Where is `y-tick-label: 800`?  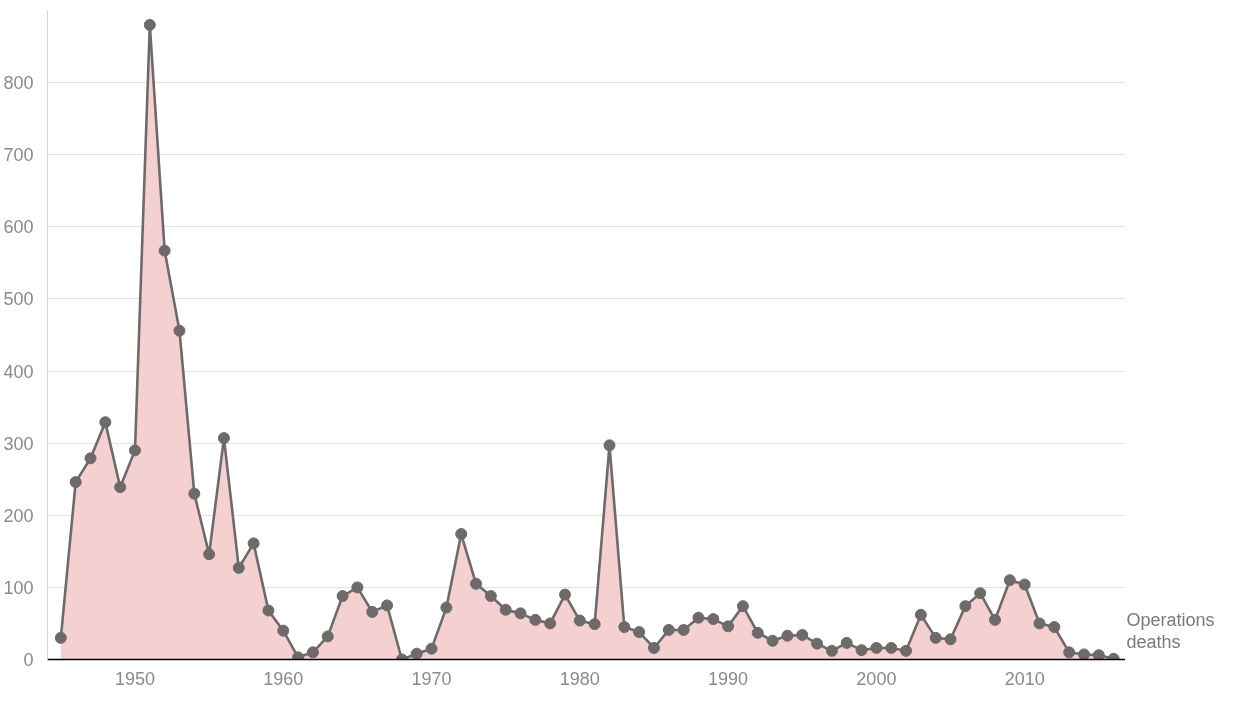
y-tick-label: 800 is located at coordinates (18, 83).